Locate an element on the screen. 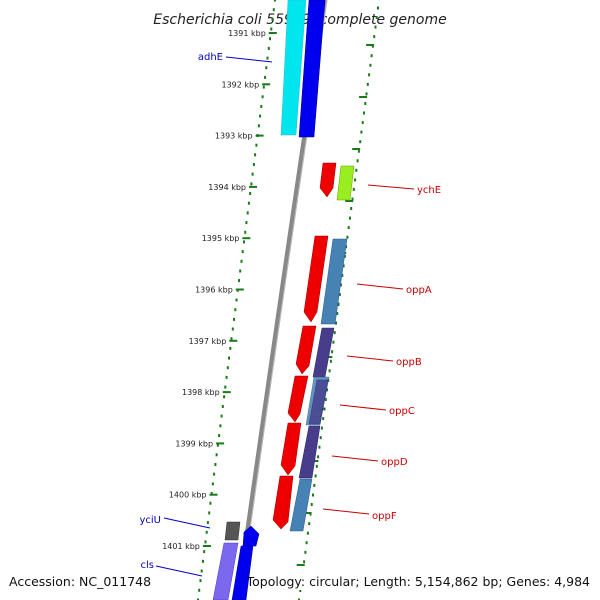 The image size is (600, 600). feature-cls-cds is located at coordinates (242, 572).